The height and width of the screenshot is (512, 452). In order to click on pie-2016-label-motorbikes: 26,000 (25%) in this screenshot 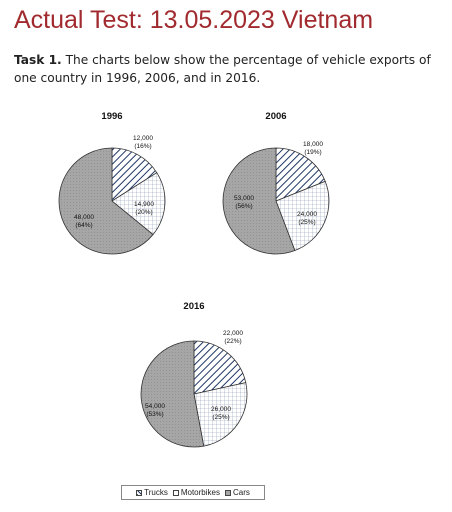, I will do `click(221, 413)`.